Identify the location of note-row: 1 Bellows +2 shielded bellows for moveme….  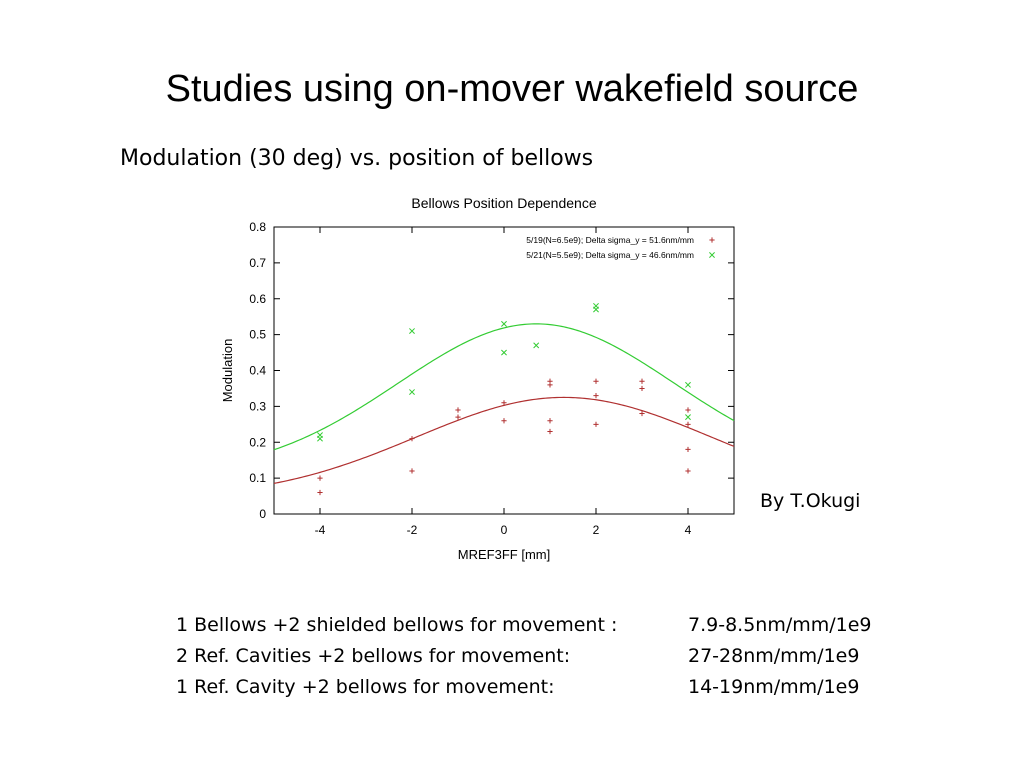
(556, 625).